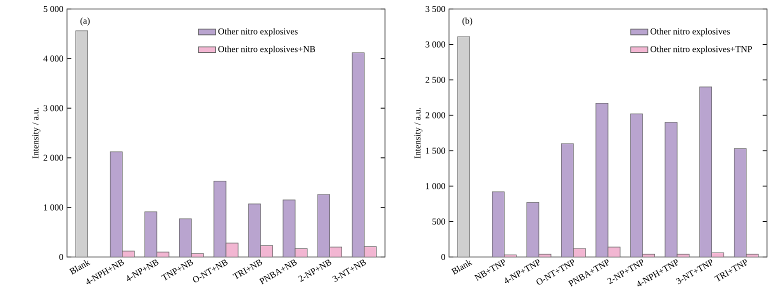  What do you see at coordinates (701, 50) in the screenshot?
I see `legend-label: Other nitro explosives+TNP` at bounding box center [701, 50].